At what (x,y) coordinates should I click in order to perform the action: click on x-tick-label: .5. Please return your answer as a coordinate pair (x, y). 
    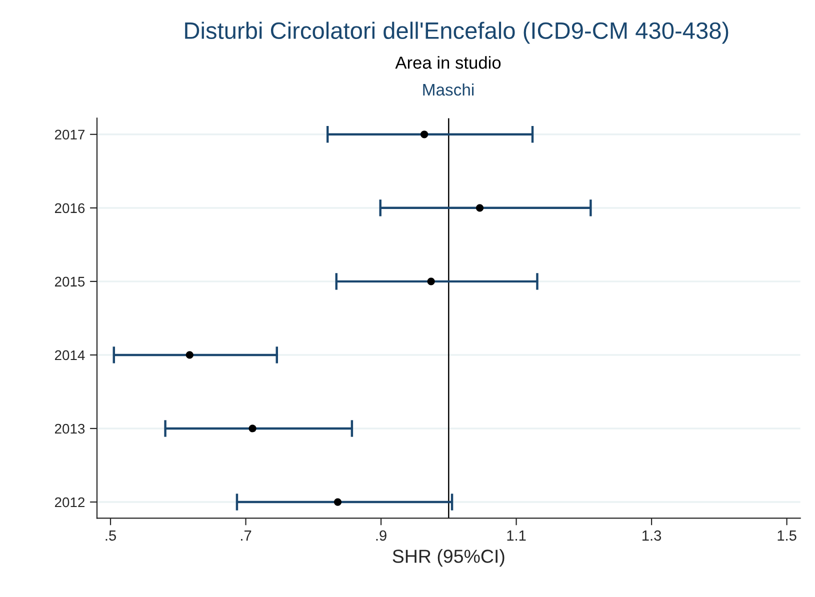
    Looking at the image, I should click on (111, 535).